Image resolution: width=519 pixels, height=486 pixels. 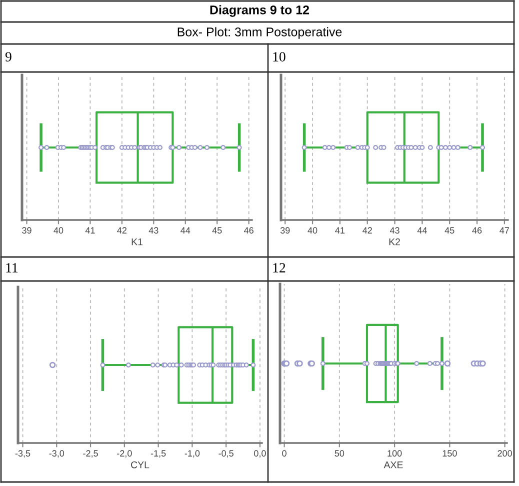 What do you see at coordinates (279, 267) in the screenshot?
I see `chart-title: 12` at bounding box center [279, 267].